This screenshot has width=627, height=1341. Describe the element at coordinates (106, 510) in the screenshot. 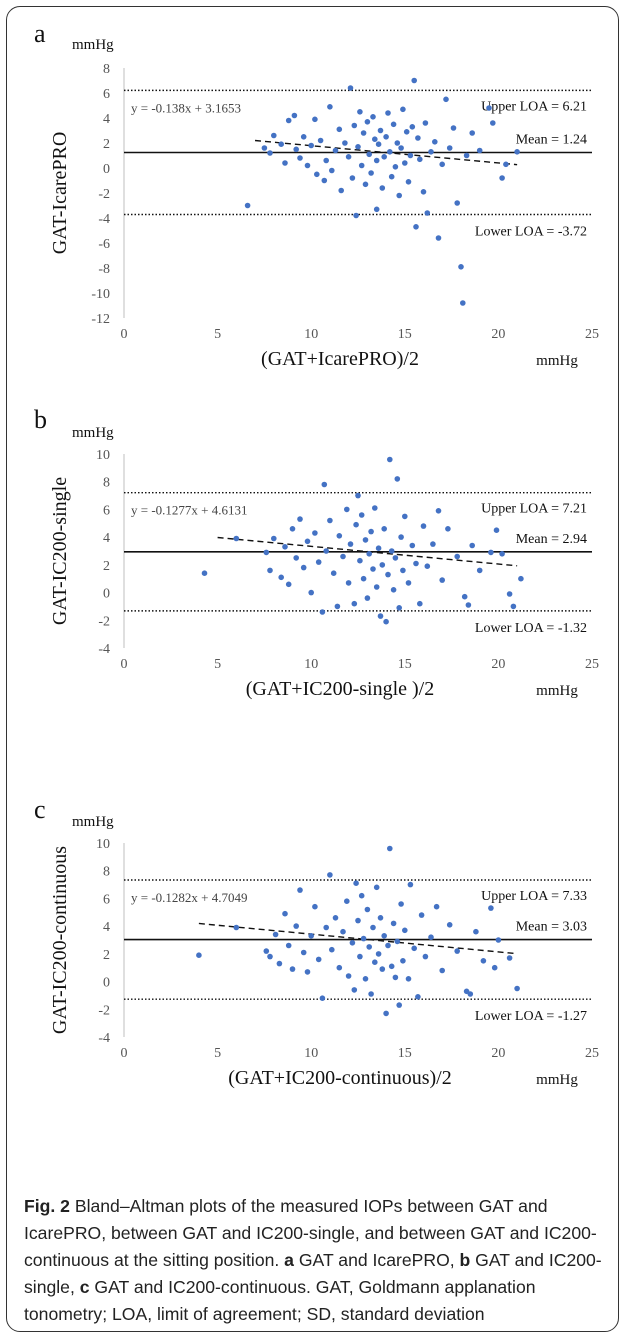

I see `panel-b-y-tick: 6` at that location.